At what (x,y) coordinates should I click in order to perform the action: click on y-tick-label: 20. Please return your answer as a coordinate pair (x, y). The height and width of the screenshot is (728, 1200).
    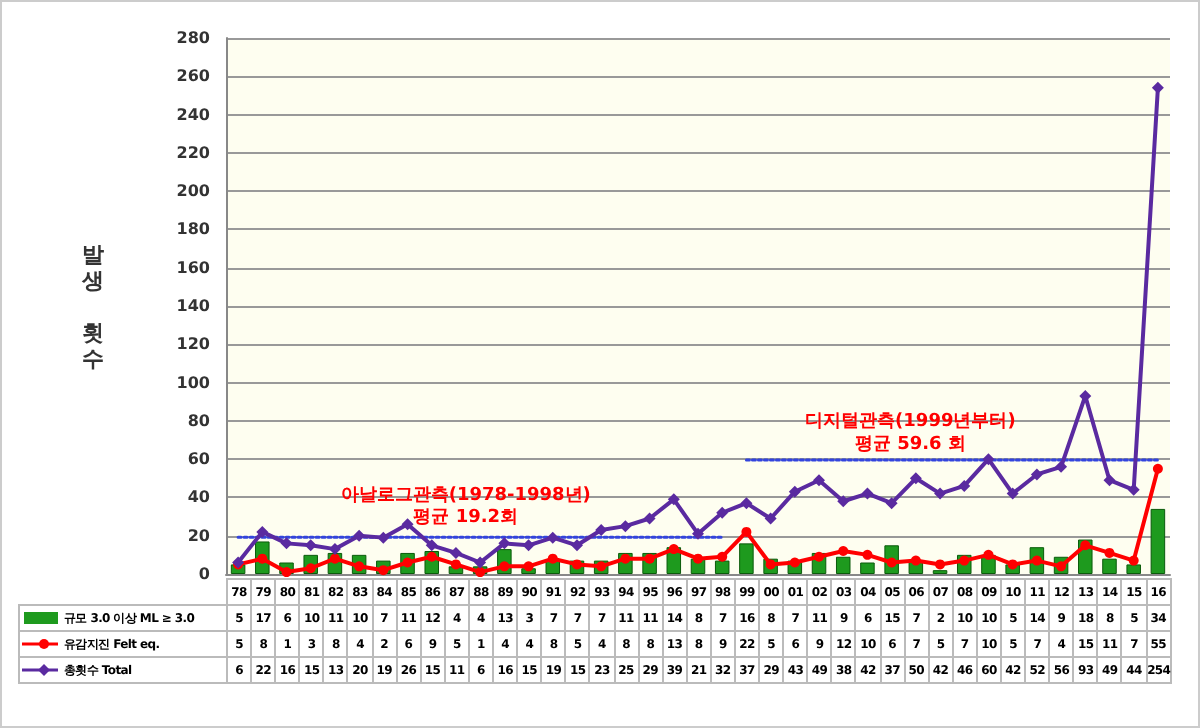
    Looking at the image, I should click on (199, 535).